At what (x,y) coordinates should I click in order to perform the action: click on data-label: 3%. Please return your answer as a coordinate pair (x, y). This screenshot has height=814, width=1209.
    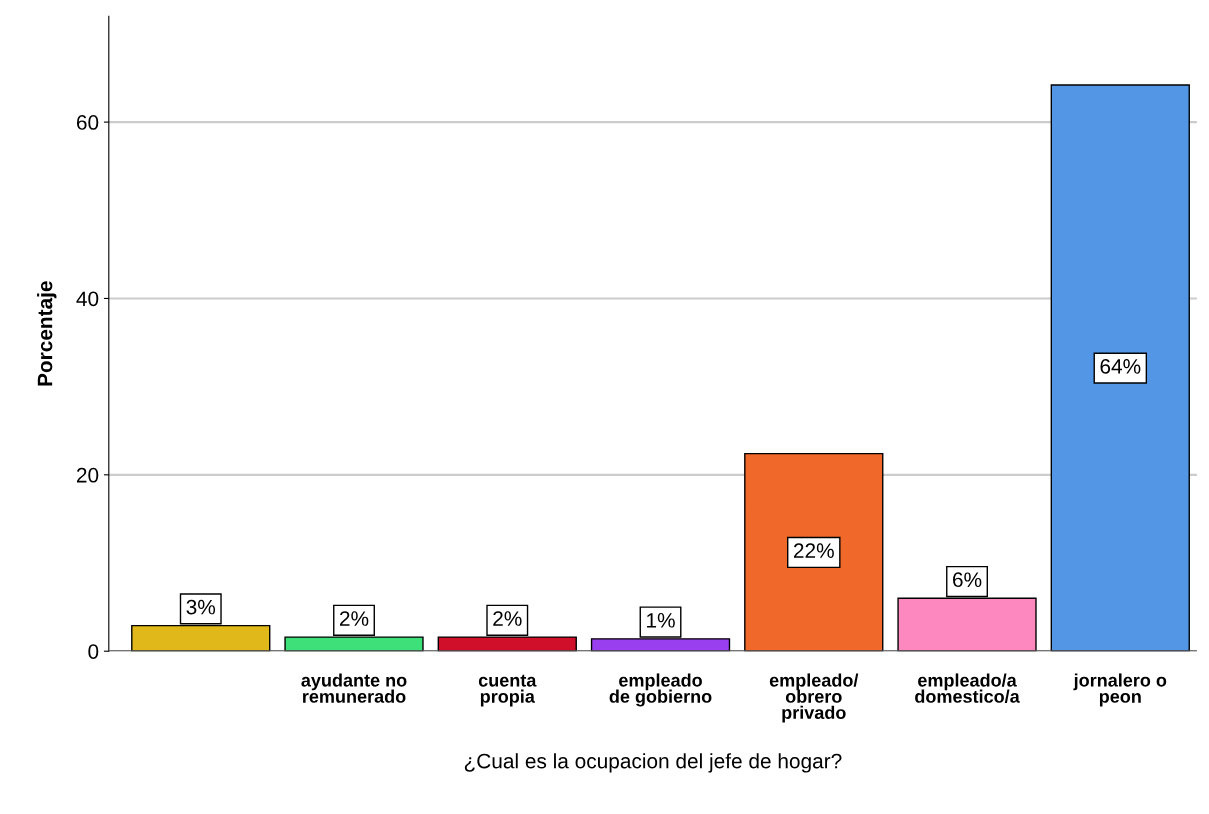
    Looking at the image, I should click on (201, 607).